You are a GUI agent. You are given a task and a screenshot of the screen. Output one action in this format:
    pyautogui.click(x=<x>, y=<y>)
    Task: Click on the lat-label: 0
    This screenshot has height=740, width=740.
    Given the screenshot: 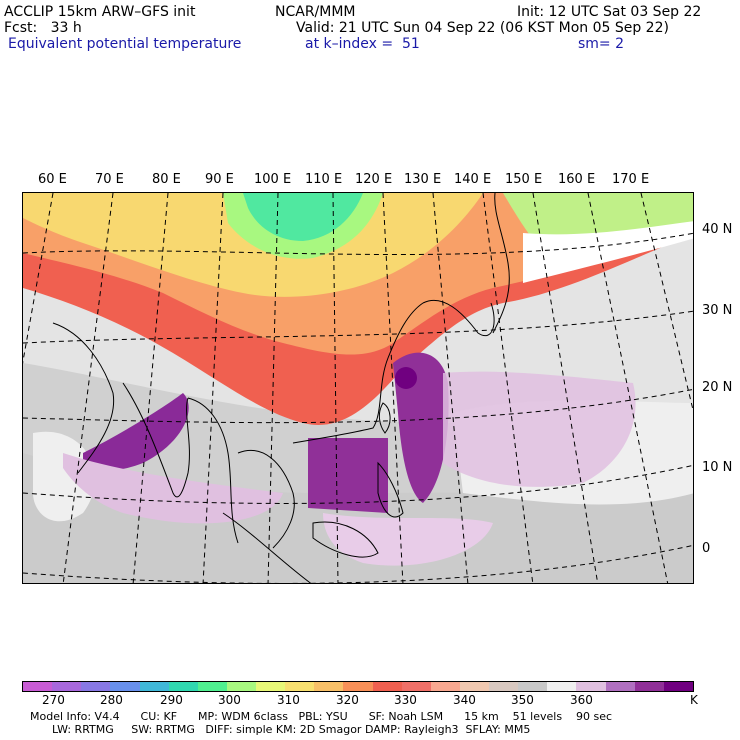 What is the action you would take?
    pyautogui.click(x=706, y=548)
    